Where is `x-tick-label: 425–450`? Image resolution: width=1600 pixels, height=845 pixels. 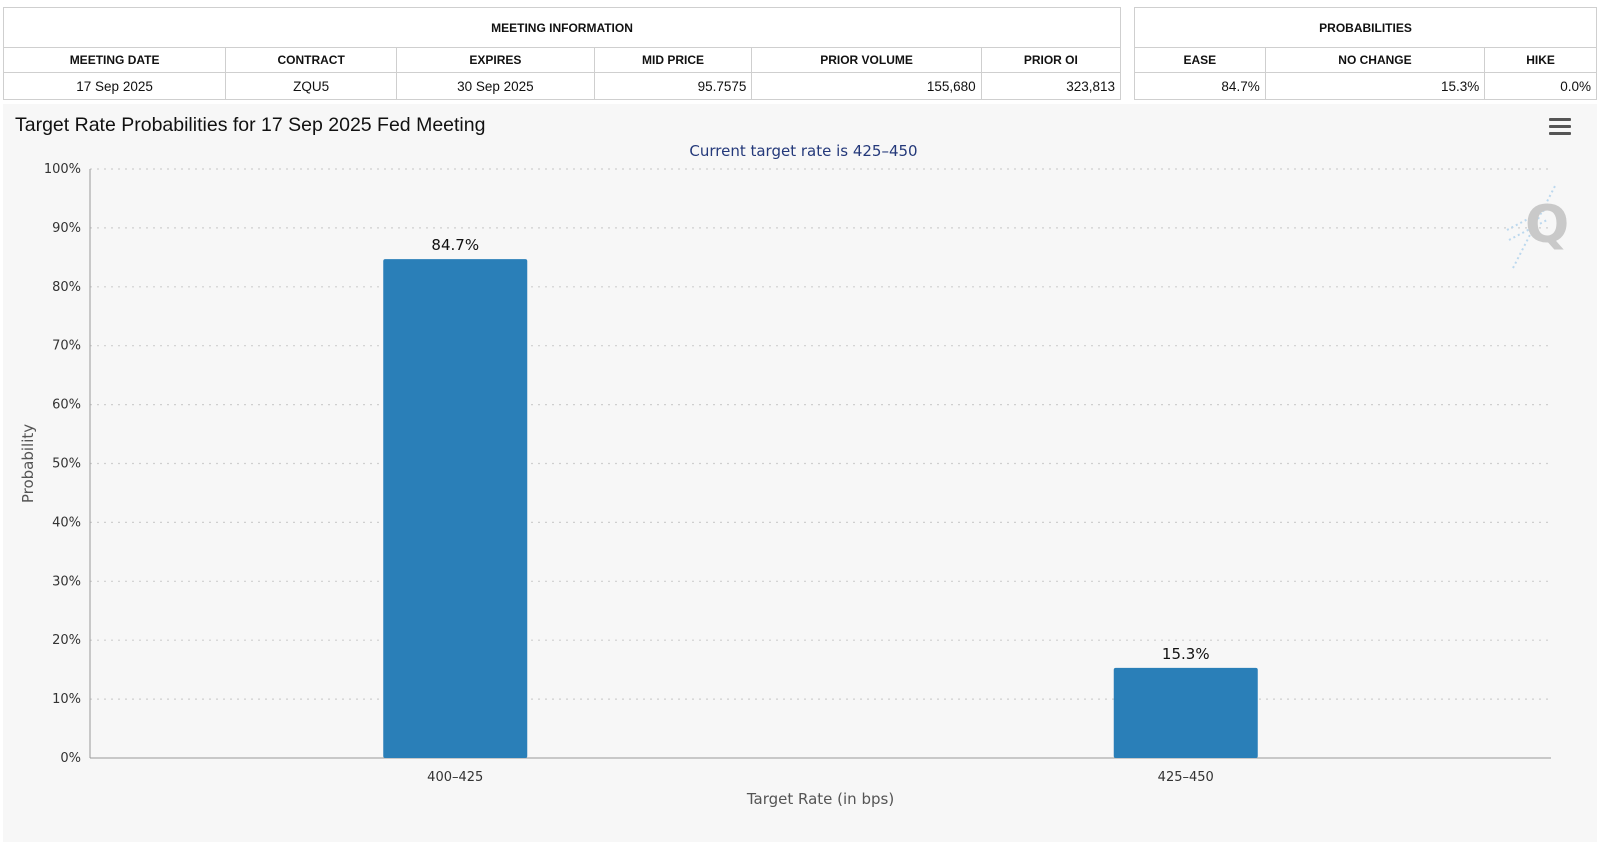 x-tick-label: 425–450 is located at coordinates (1186, 777).